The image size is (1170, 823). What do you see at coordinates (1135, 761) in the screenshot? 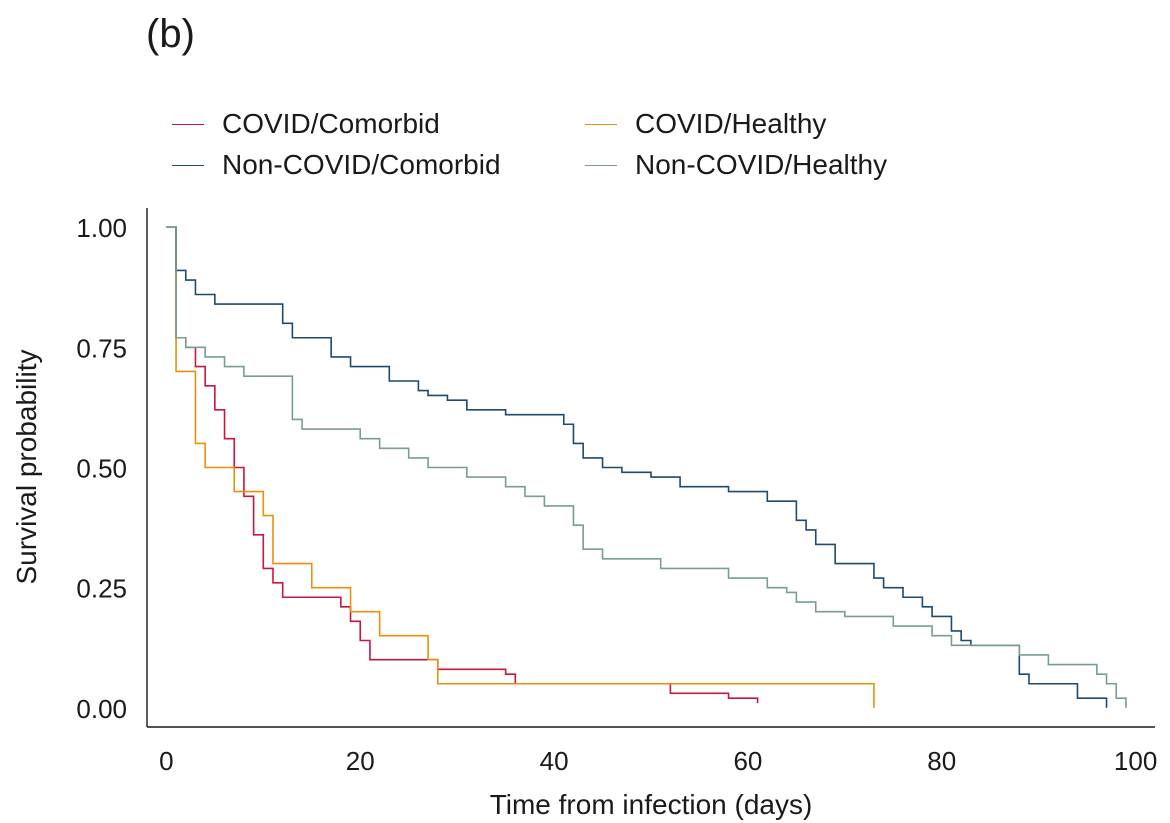
I see `x-tick-label: 100` at bounding box center [1135, 761].